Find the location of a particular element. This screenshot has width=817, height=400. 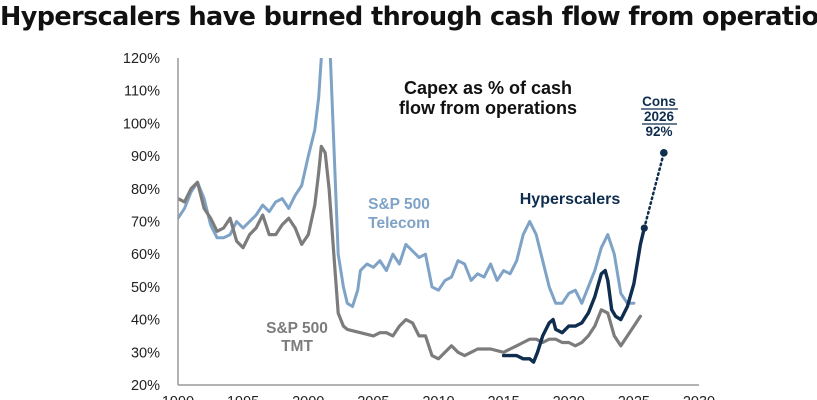

x-tick-label: 2015 is located at coordinates (503, 397).